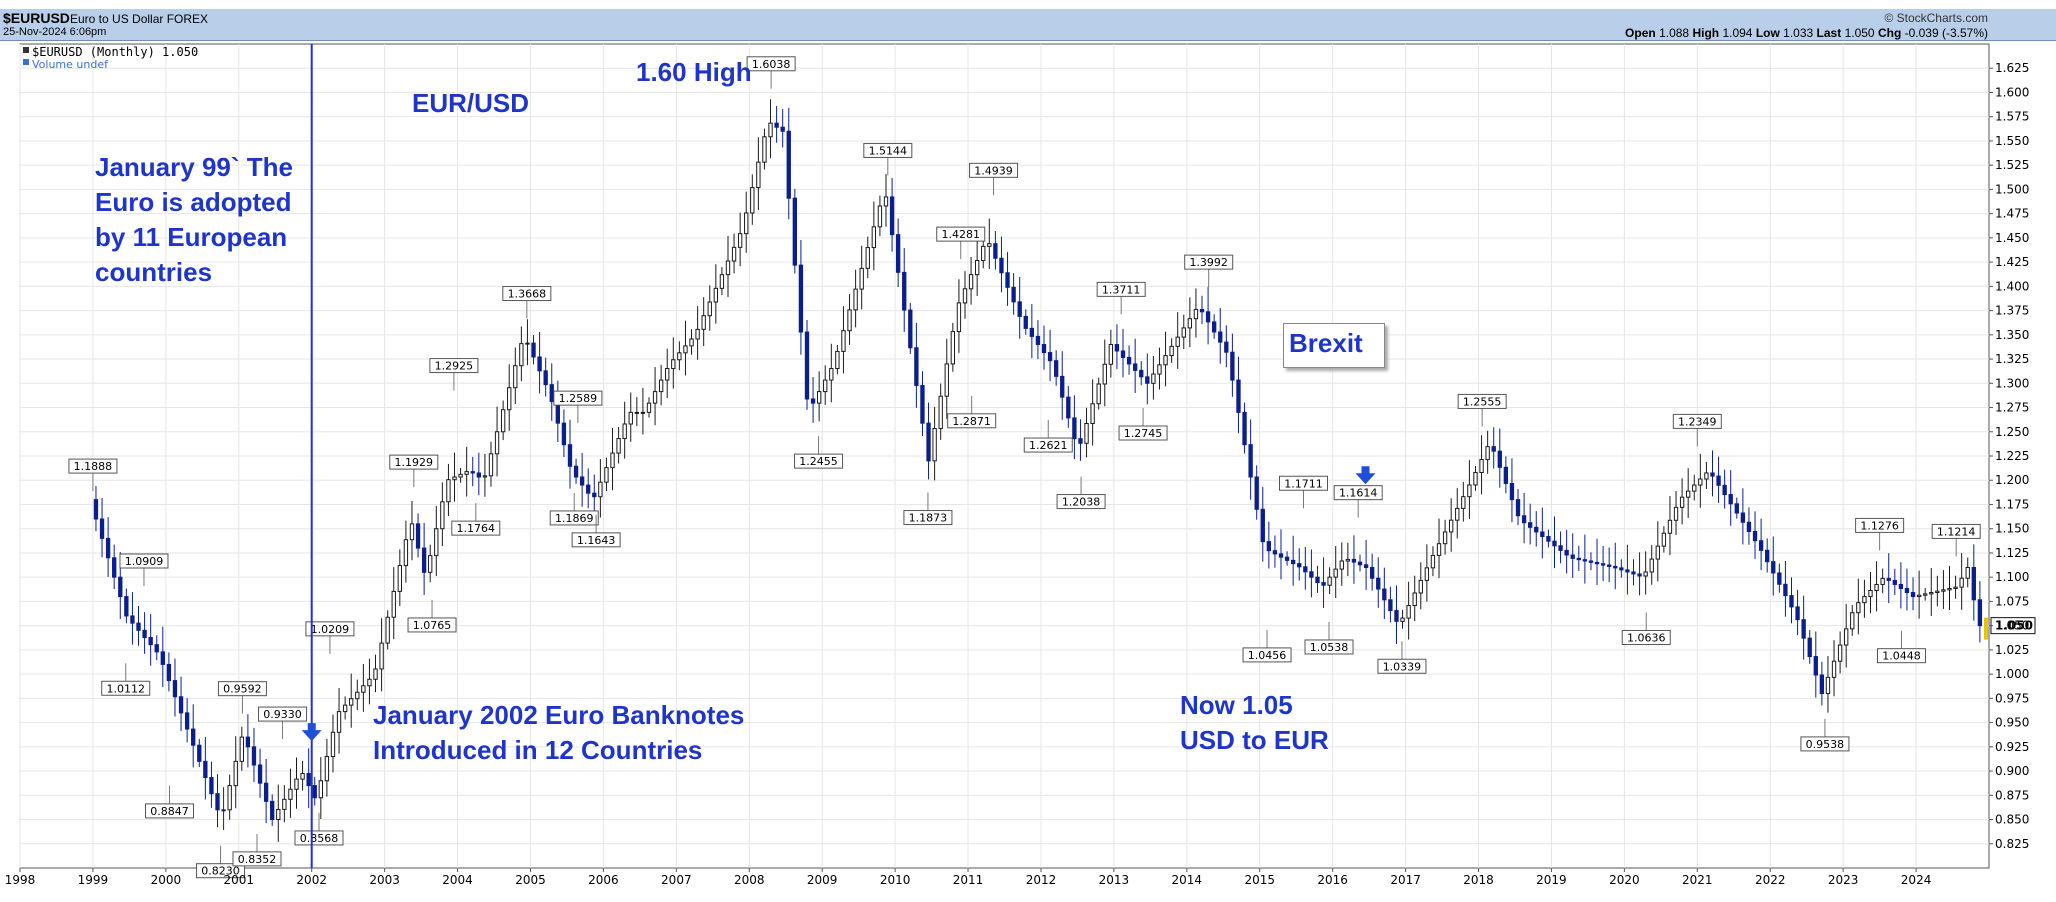 Image resolution: width=2056 pixels, height=902 pixels. I want to click on value-label-text: 1.1614, so click(1358, 493).